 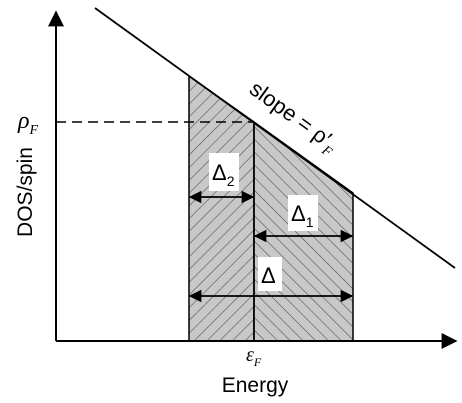 I want to click on delta2-label: Δ2, so click(x=223, y=174).